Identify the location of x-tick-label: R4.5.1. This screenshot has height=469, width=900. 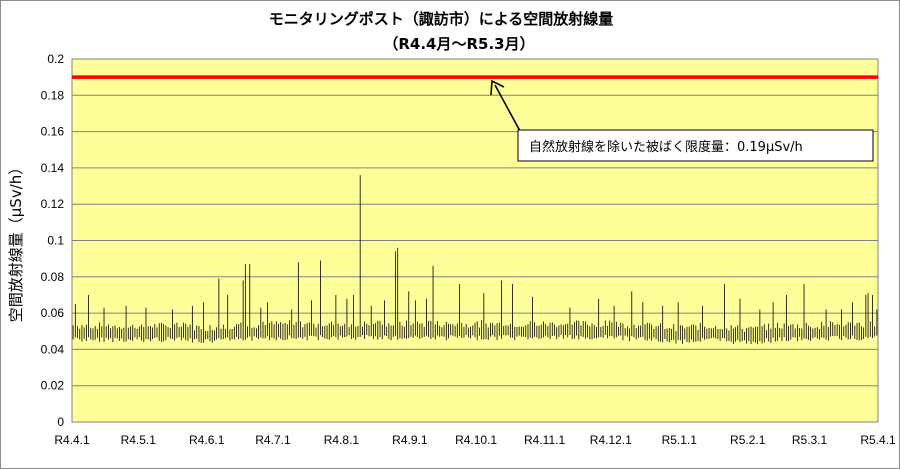
(139, 440).